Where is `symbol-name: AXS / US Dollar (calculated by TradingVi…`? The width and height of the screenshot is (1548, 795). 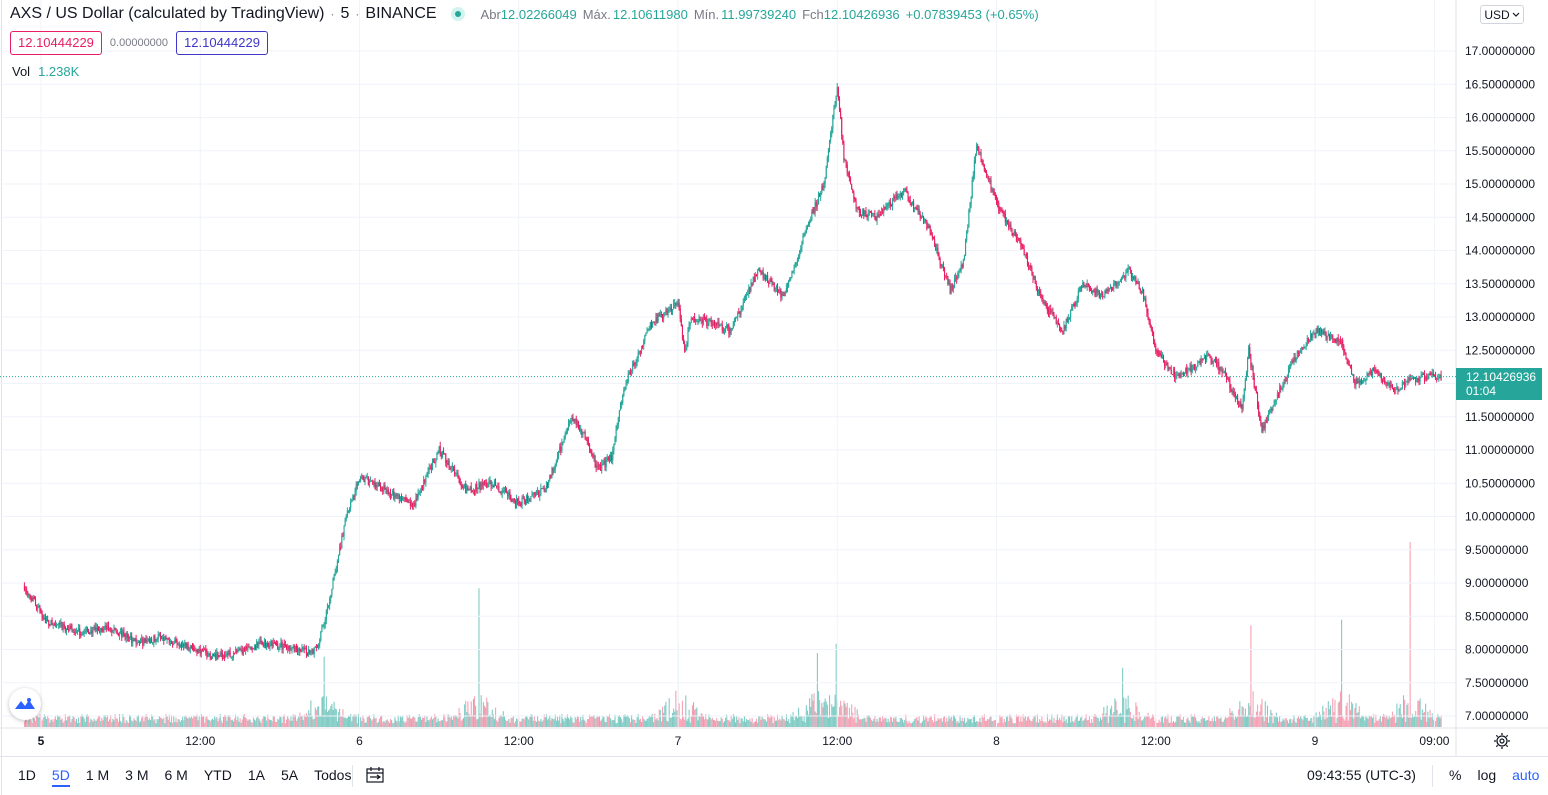
symbol-name: AXS / US Dollar (calculated by TradingVi… is located at coordinates (167, 13).